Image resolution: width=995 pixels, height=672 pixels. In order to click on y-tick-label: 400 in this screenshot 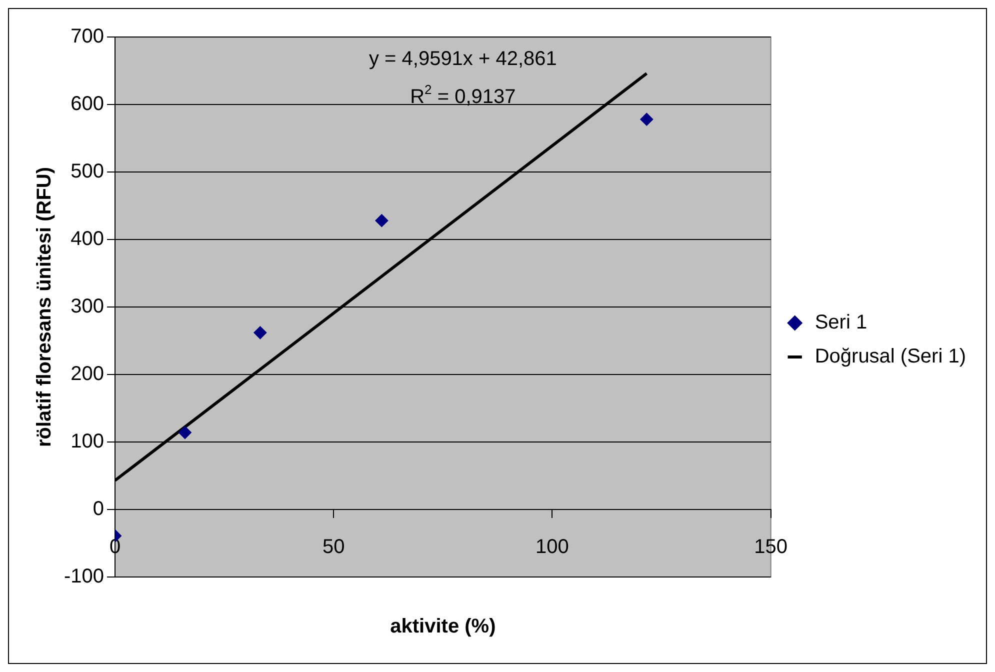, I will do `click(87, 239)`.